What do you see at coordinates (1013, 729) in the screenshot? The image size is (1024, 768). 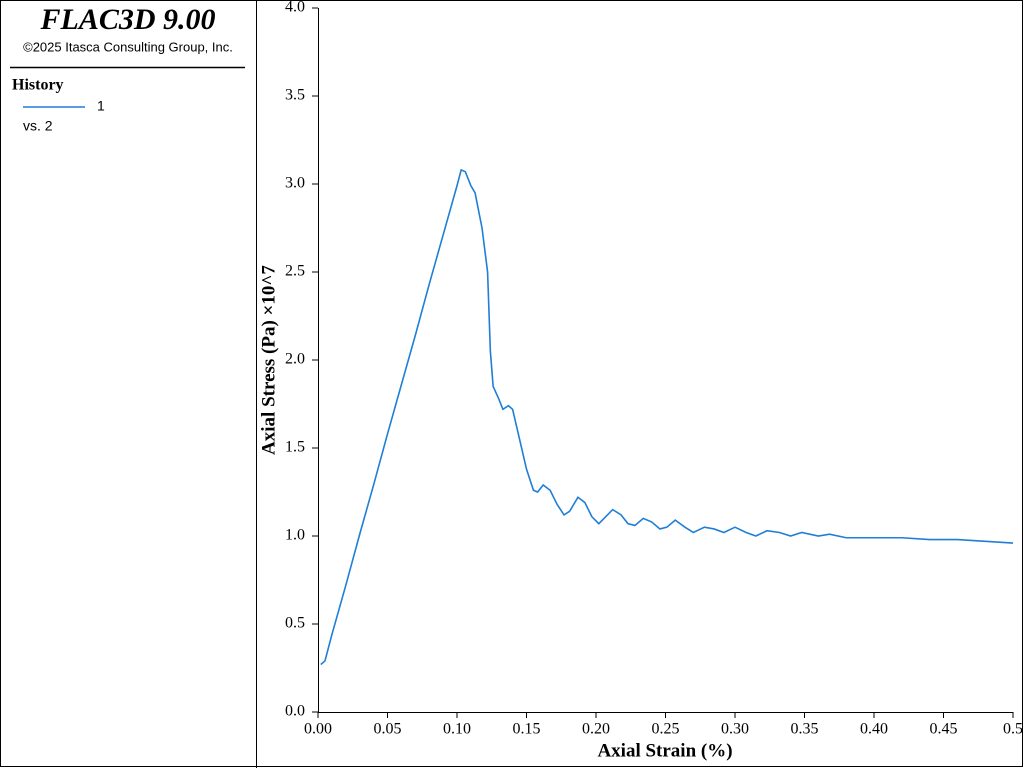 I see `x-tick-label: 0.5` at bounding box center [1013, 729].